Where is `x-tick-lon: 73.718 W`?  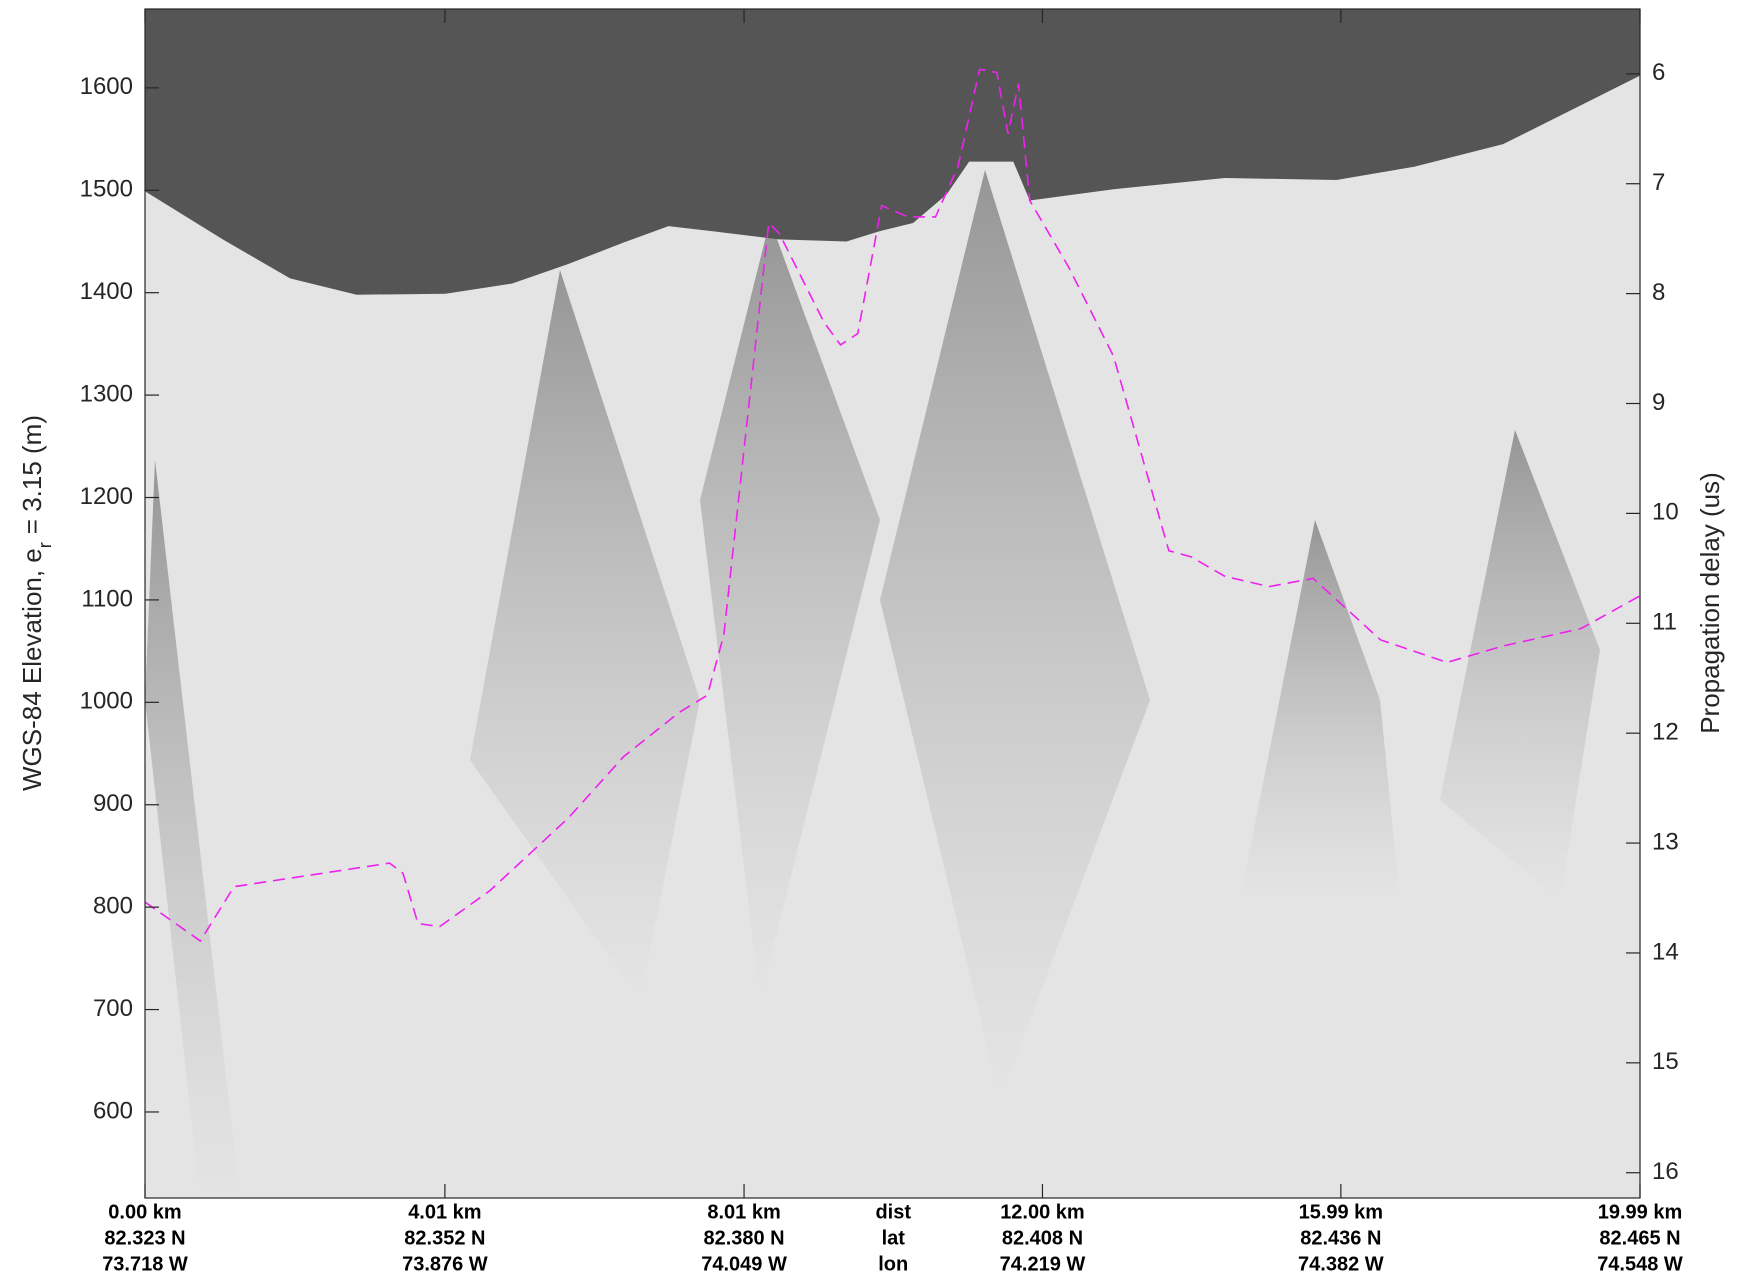 x-tick-lon: 73.718 W is located at coordinates (145, 1264).